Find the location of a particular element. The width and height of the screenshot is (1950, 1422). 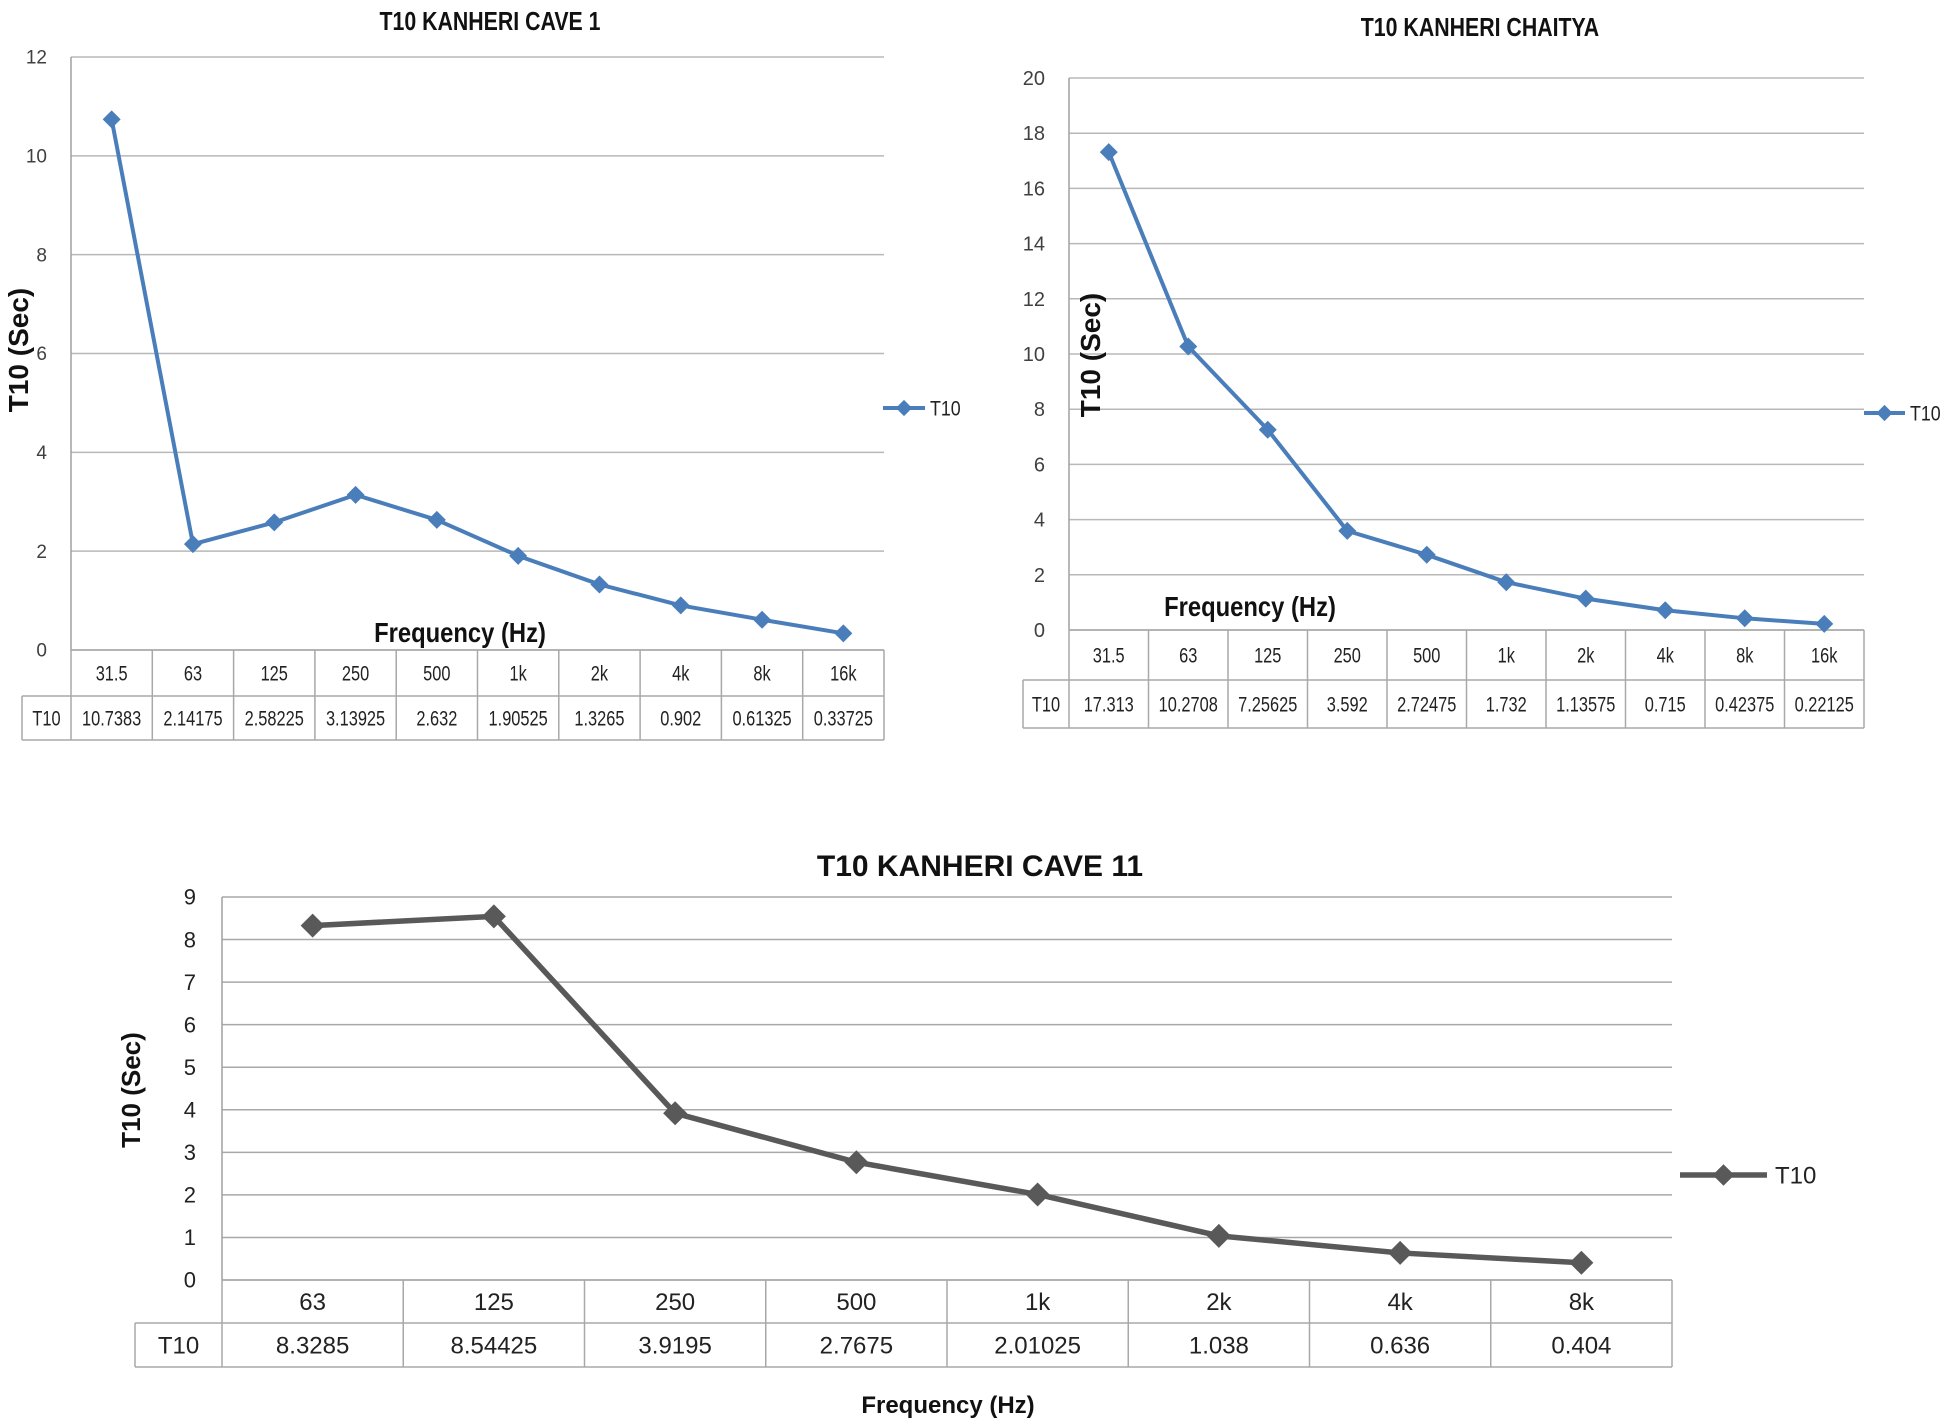

y-tick-label: 7 is located at coordinates (190, 982).